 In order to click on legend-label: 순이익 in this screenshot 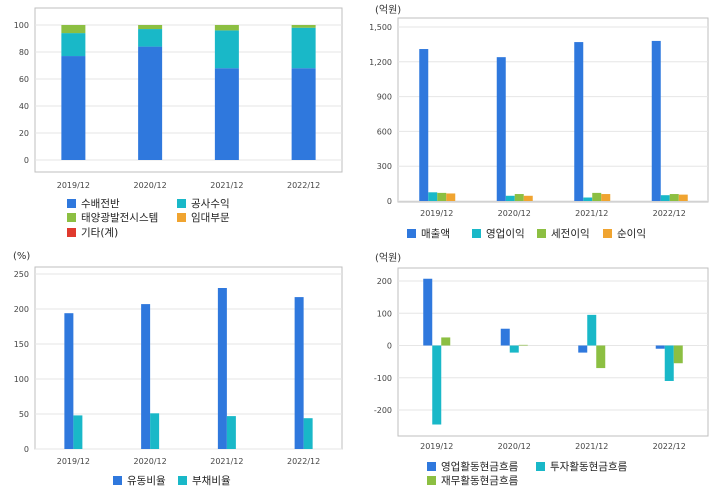, I will do `click(631, 234)`.